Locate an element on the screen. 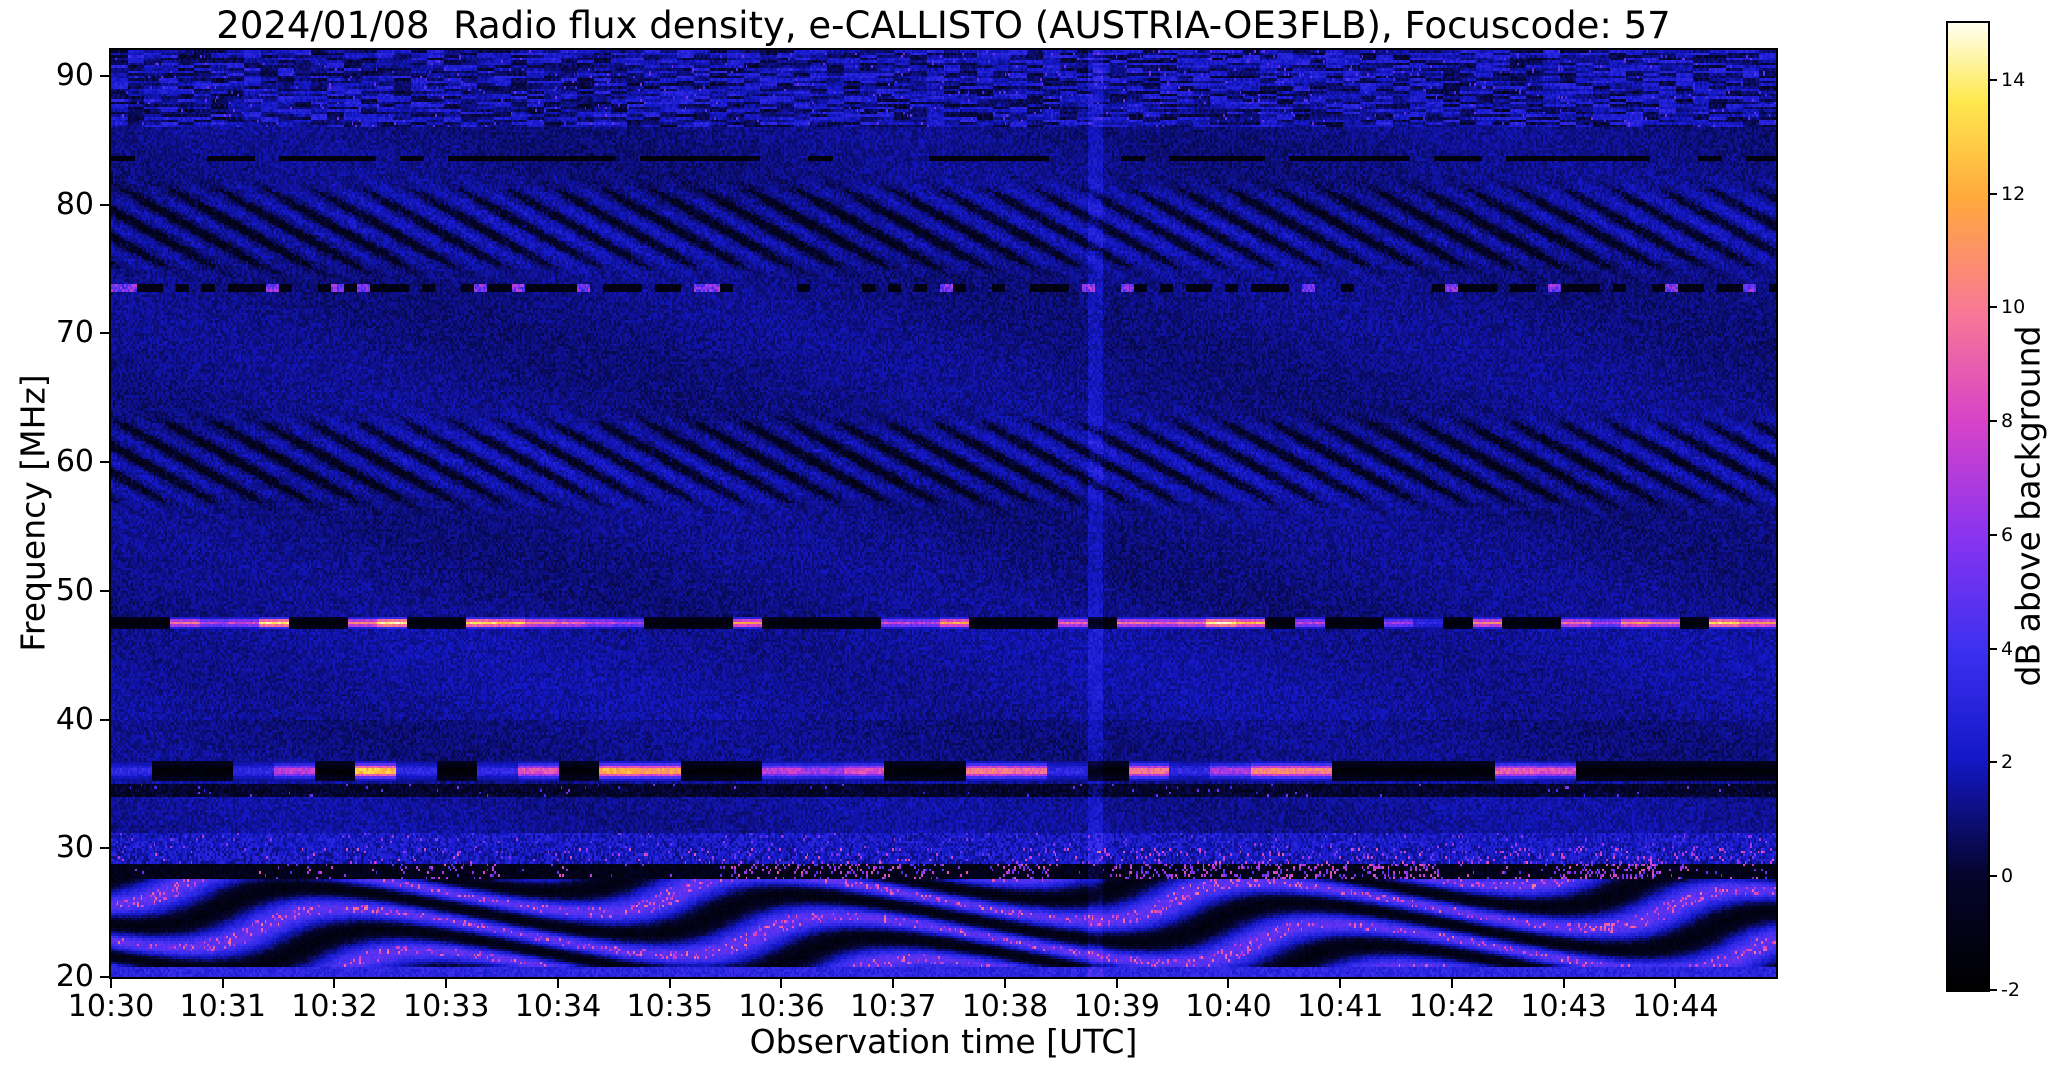 This screenshot has height=1067, width=2047. x-tick-label: 10:30 is located at coordinates (111, 1006).